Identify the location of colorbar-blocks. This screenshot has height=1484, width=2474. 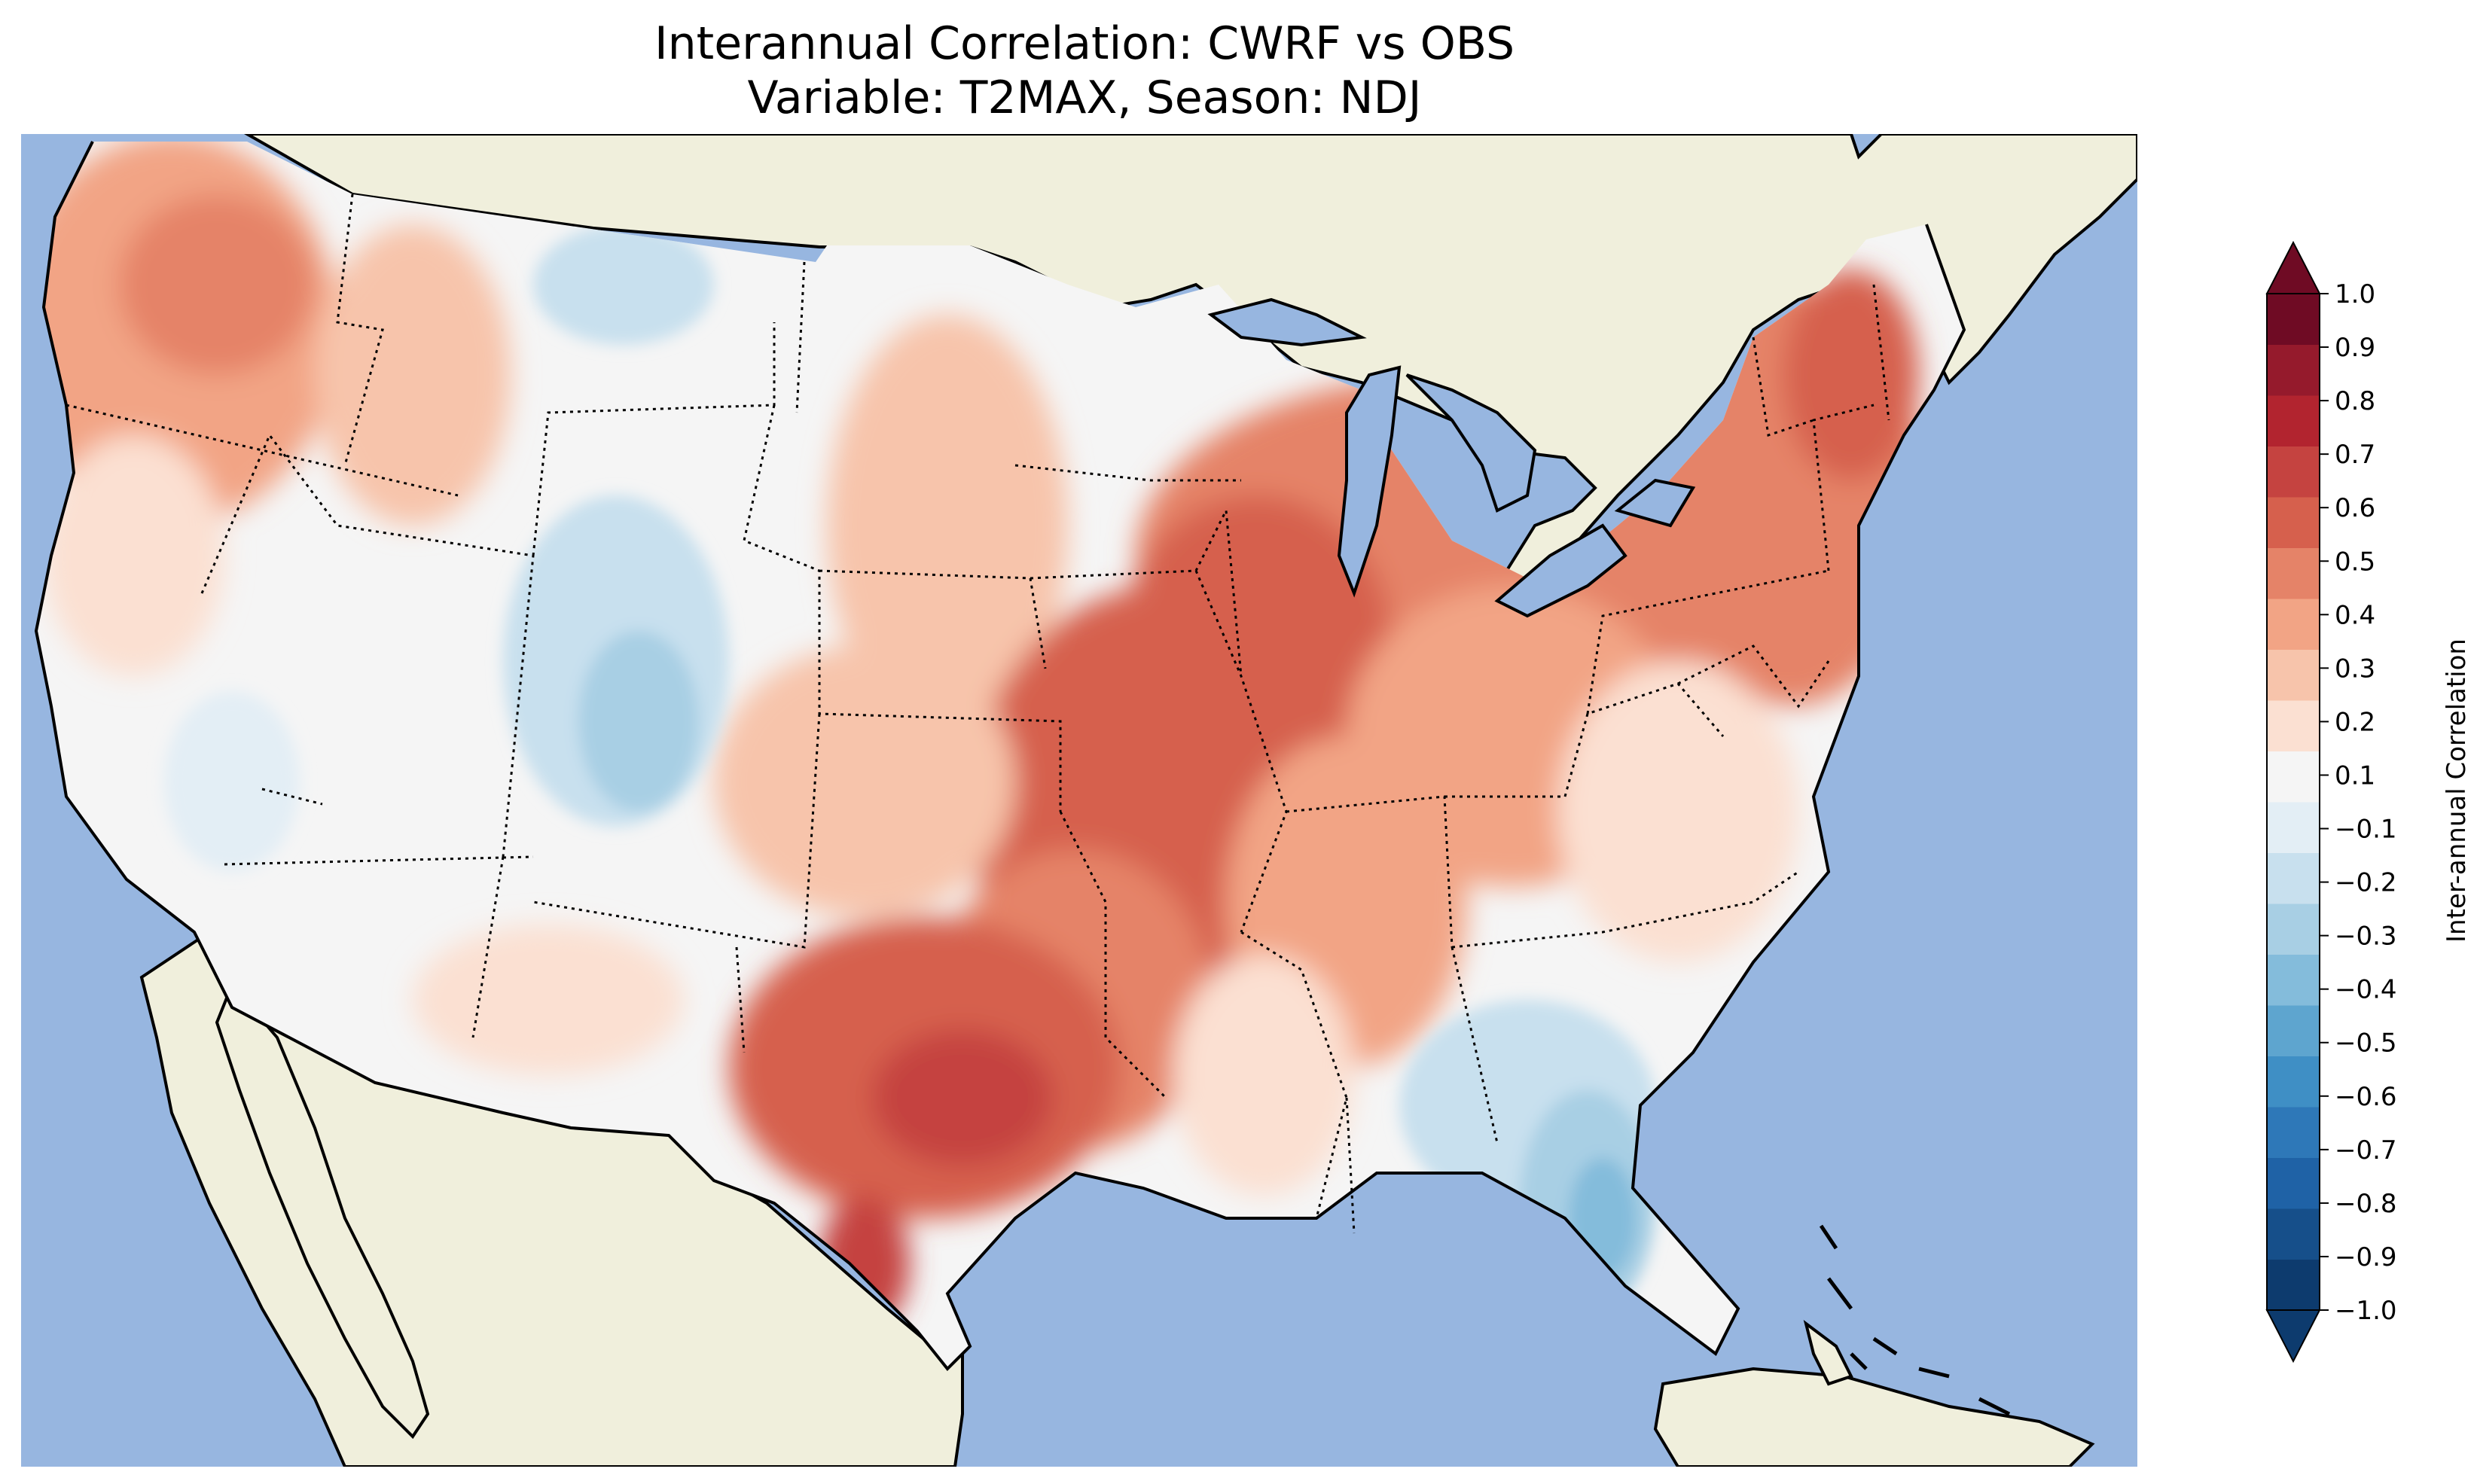
(2293, 802).